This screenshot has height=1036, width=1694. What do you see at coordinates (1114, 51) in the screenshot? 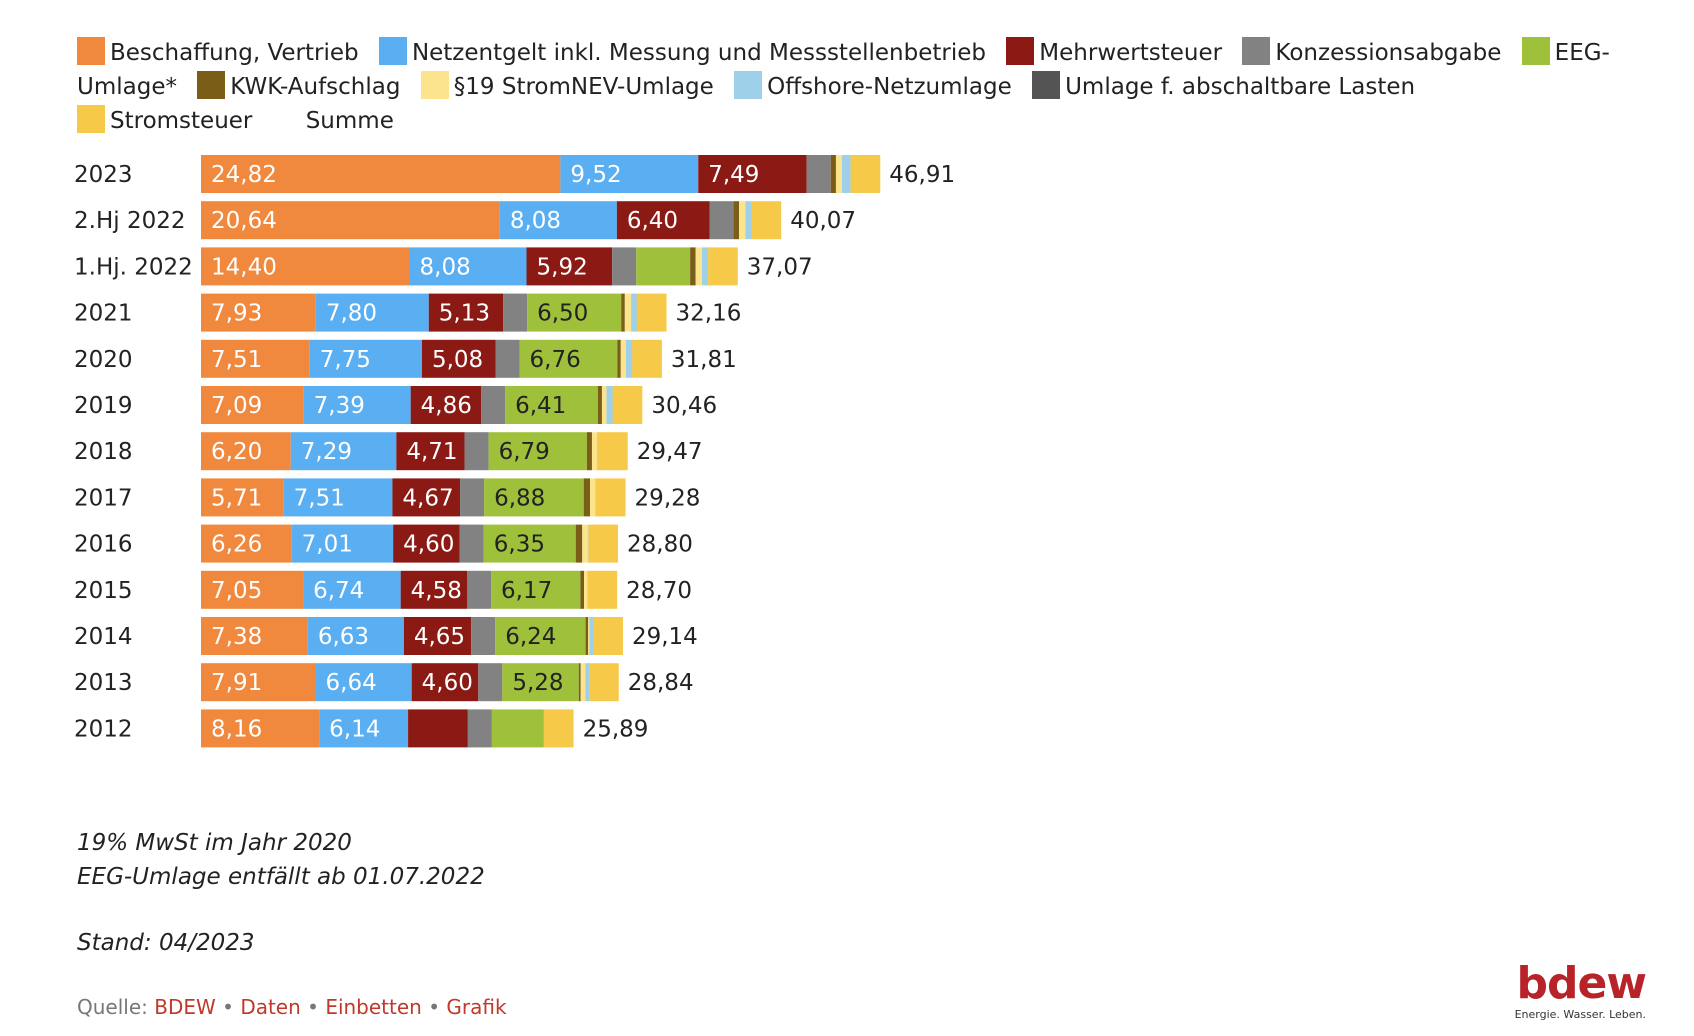
I see `legend-item: Mehrwertsteuer` at bounding box center [1114, 51].